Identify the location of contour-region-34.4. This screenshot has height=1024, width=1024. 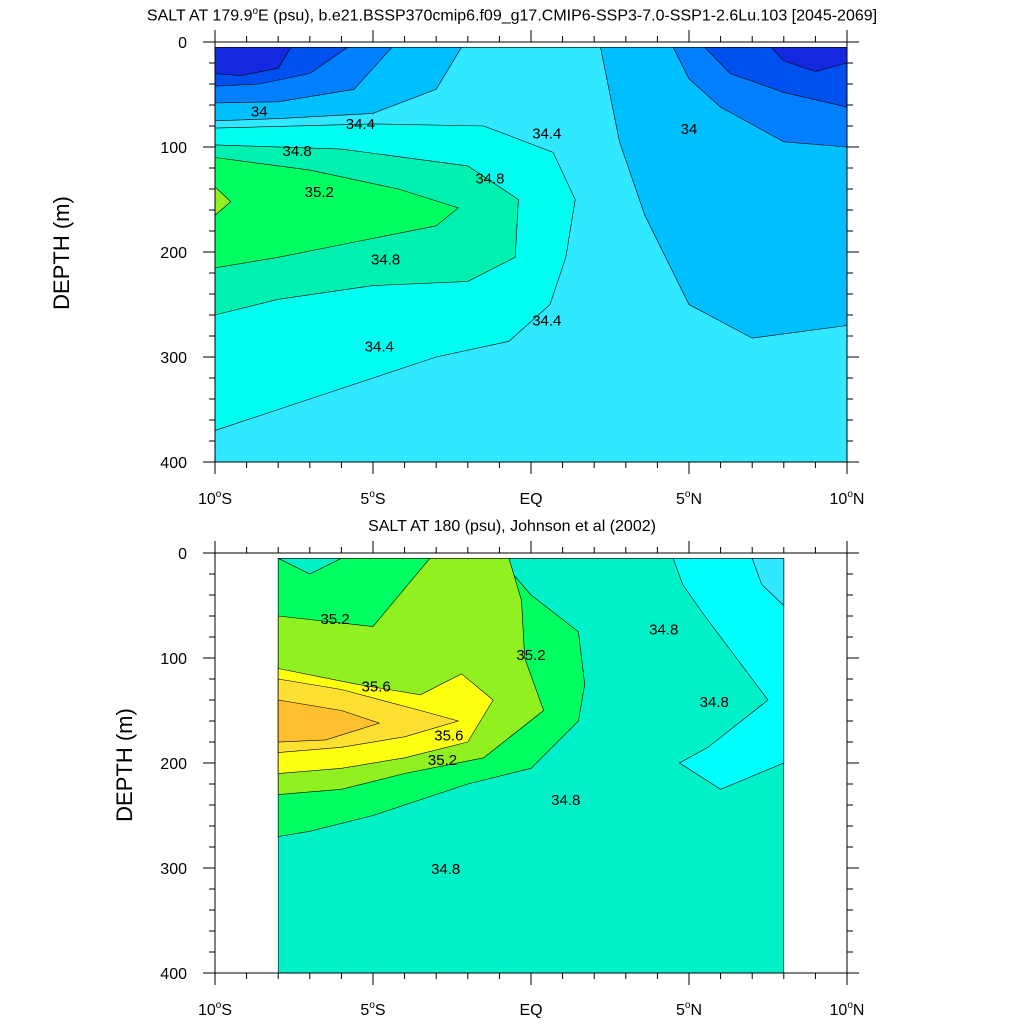
(768, 582).